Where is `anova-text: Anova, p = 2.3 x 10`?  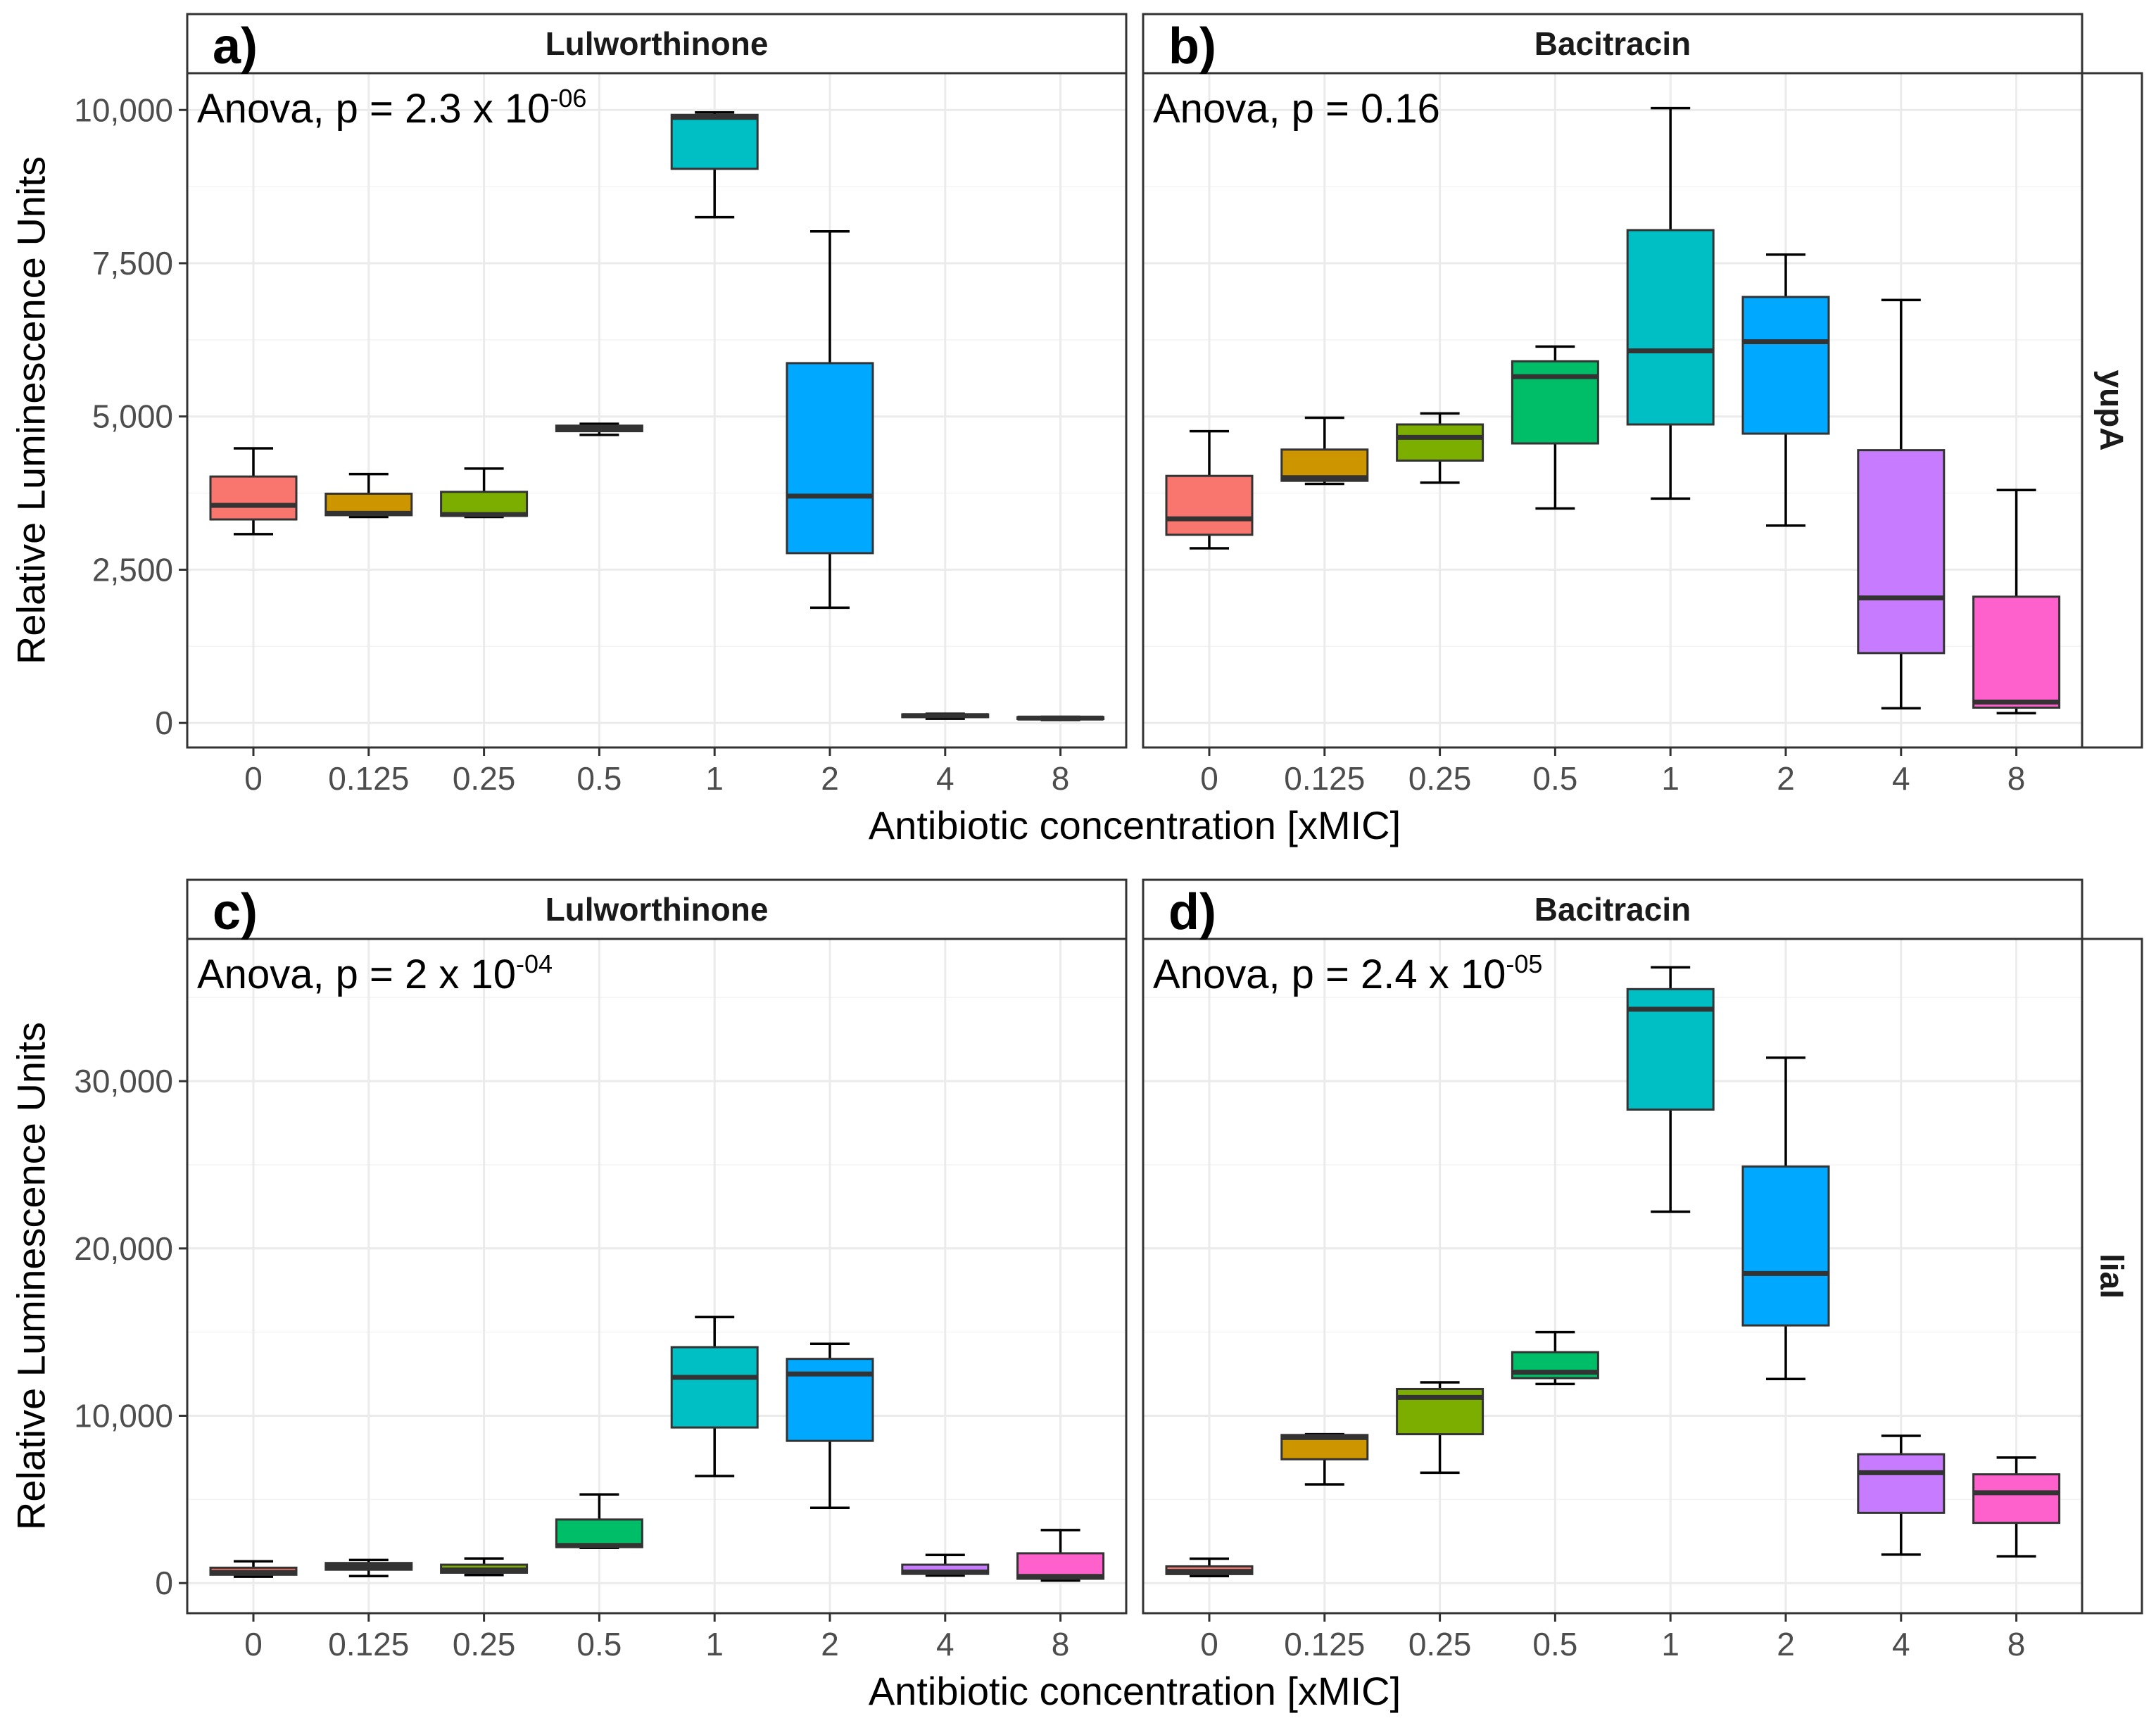 anova-text: Anova, p = 2.3 x 10 is located at coordinates (374, 109).